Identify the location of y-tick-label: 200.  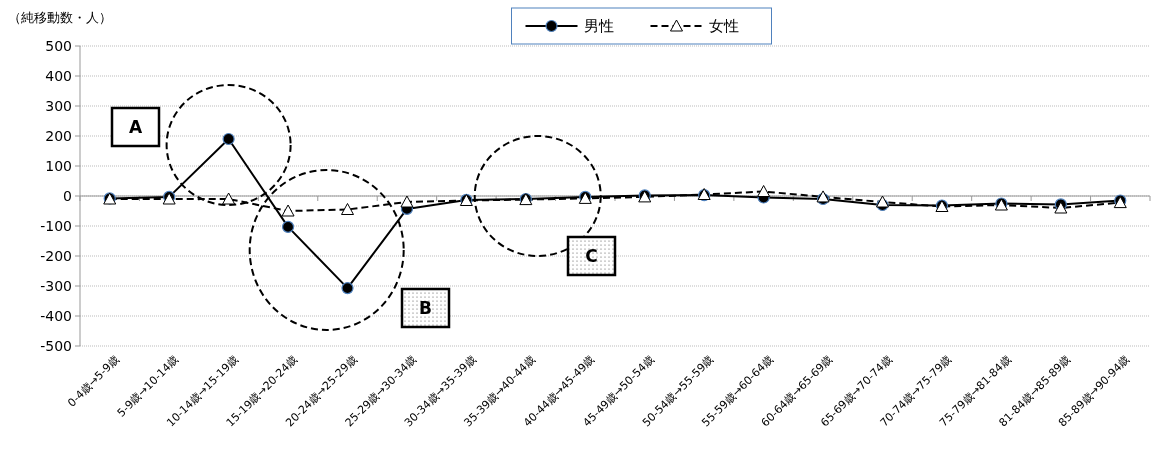
(58, 135).